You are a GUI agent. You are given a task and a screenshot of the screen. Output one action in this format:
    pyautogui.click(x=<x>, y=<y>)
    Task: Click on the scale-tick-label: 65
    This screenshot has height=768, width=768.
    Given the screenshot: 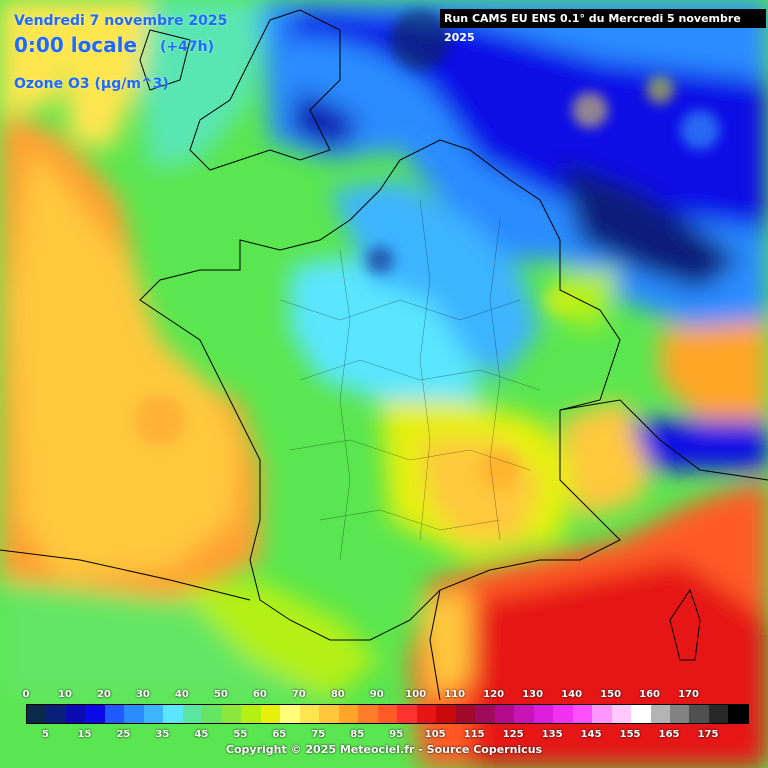 What is the action you would take?
    pyautogui.click(x=279, y=734)
    